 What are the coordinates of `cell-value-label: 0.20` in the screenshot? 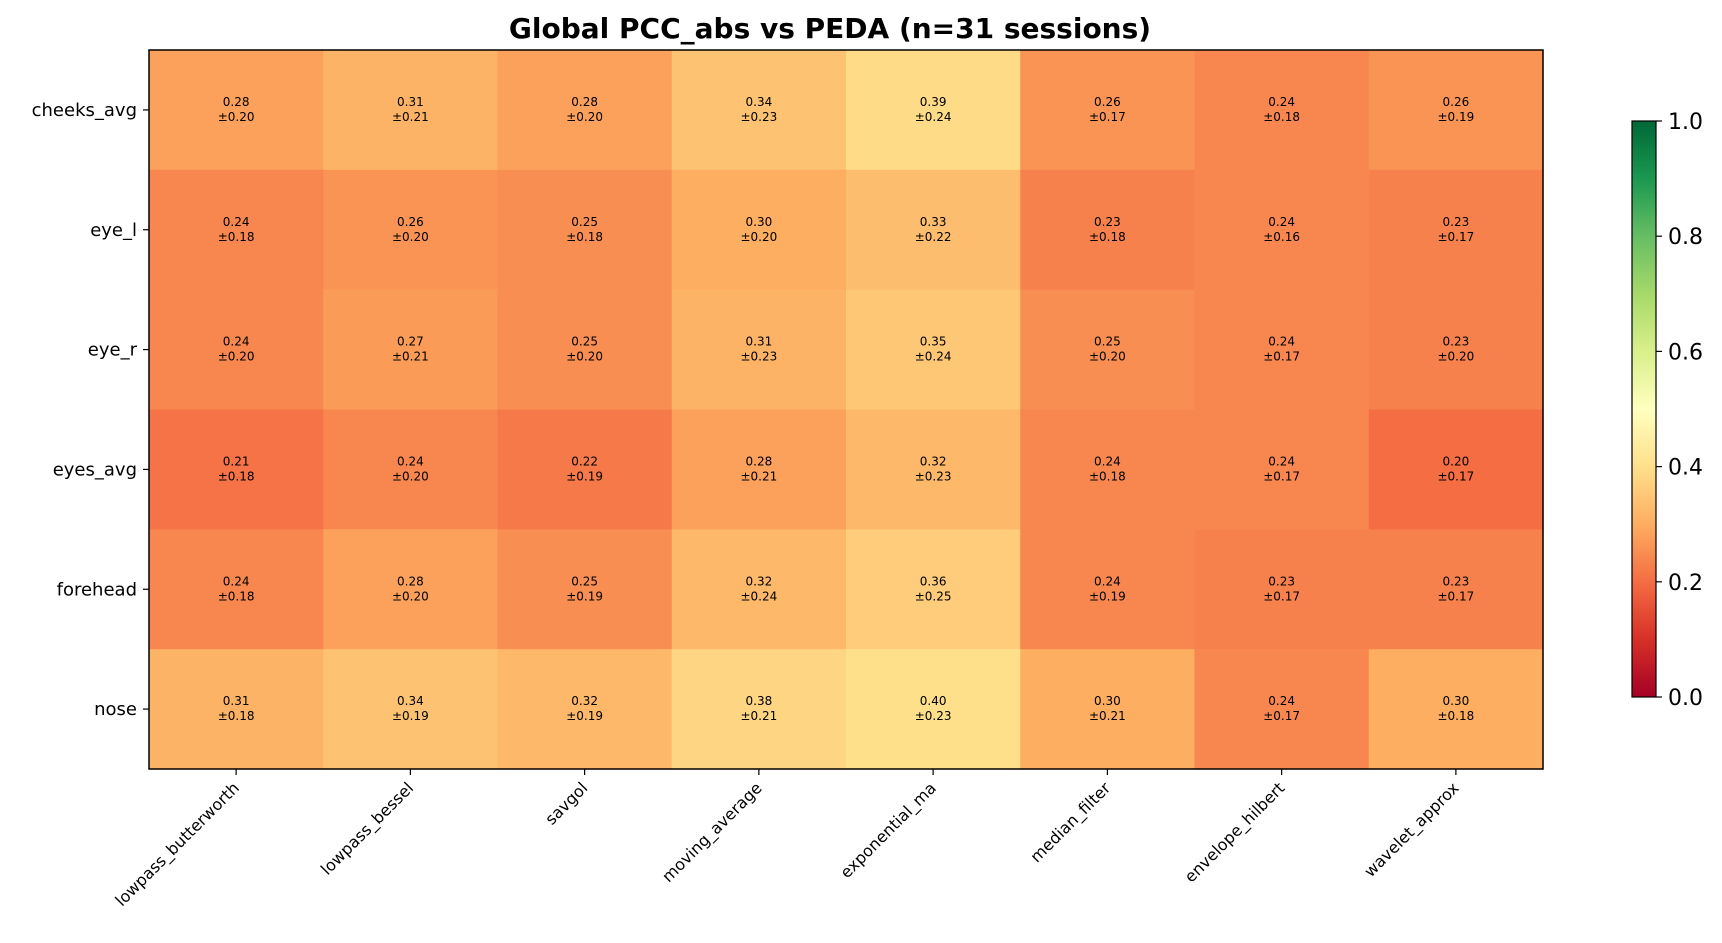 It's located at (1456, 461).